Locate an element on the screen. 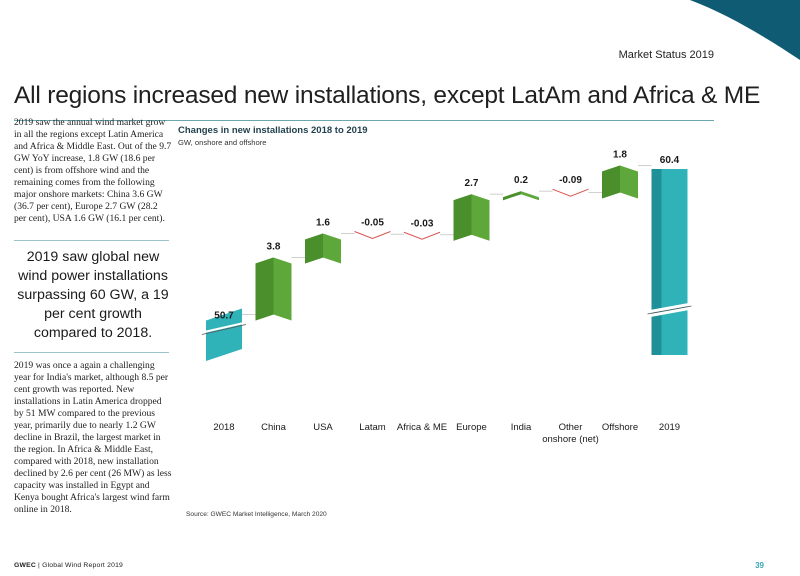 The image size is (800, 576). category-label: Europe is located at coordinates (471, 427).